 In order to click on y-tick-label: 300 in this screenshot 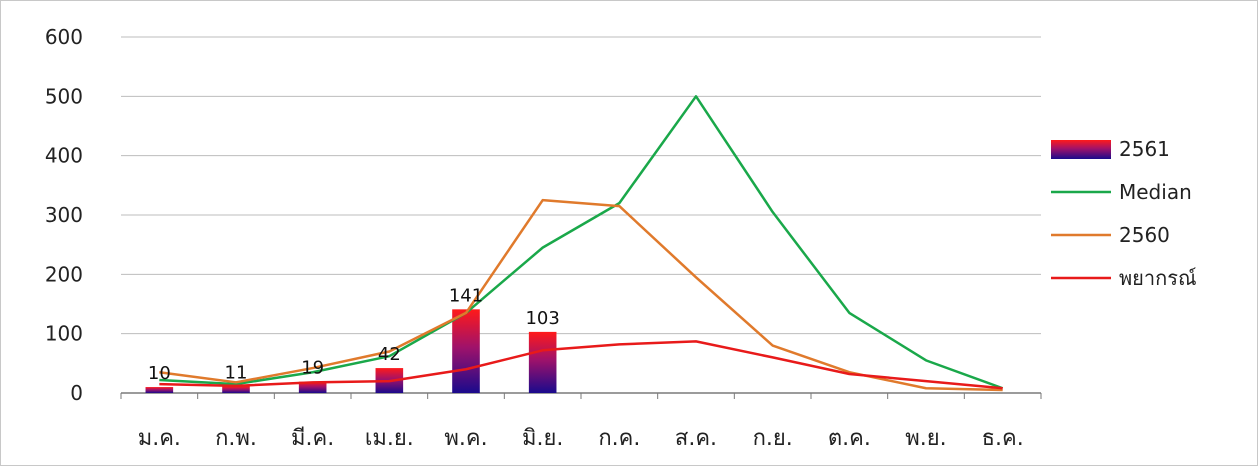, I will do `click(64, 215)`.